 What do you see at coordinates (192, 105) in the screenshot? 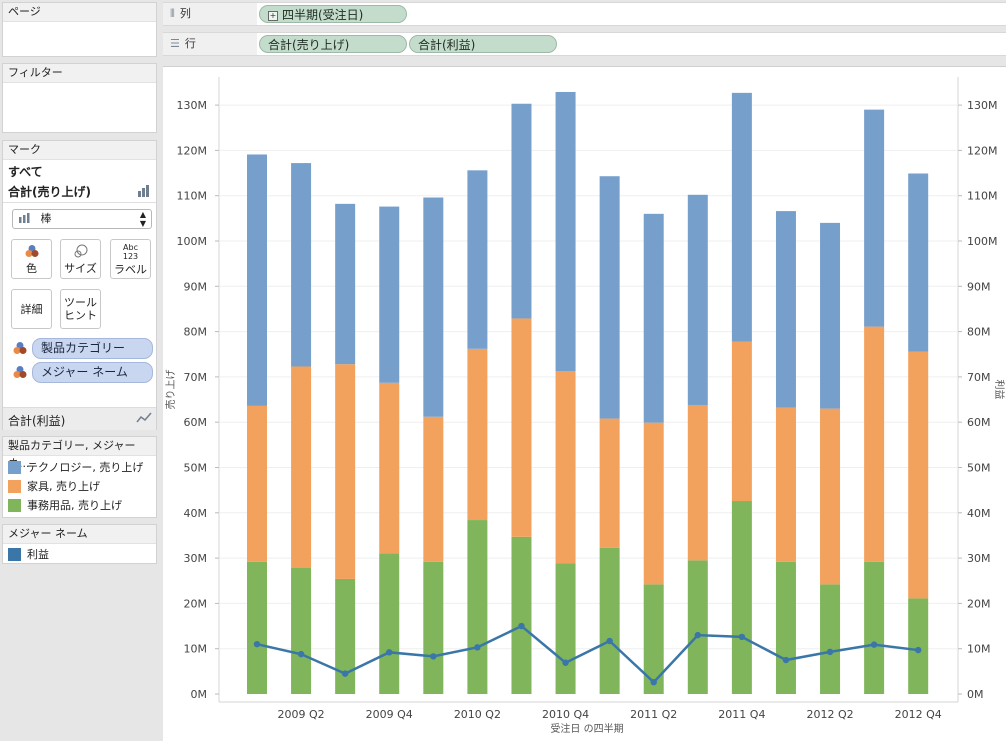
I see `y-tick-label: 130M` at bounding box center [192, 105].